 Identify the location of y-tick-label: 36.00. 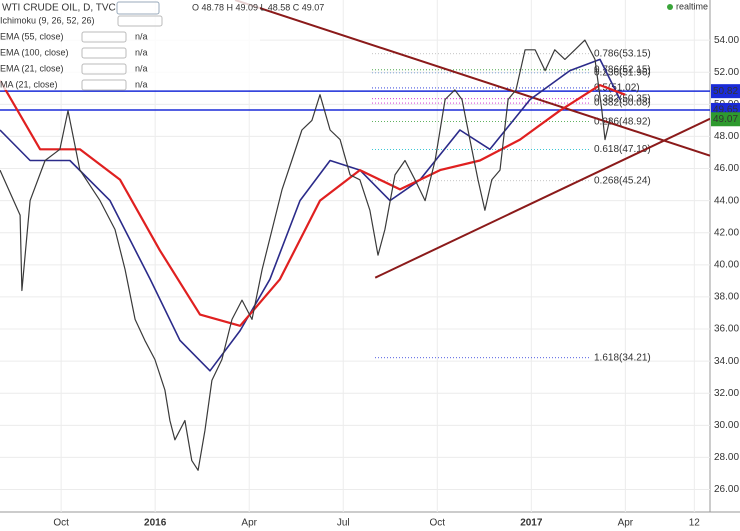
(726, 329).